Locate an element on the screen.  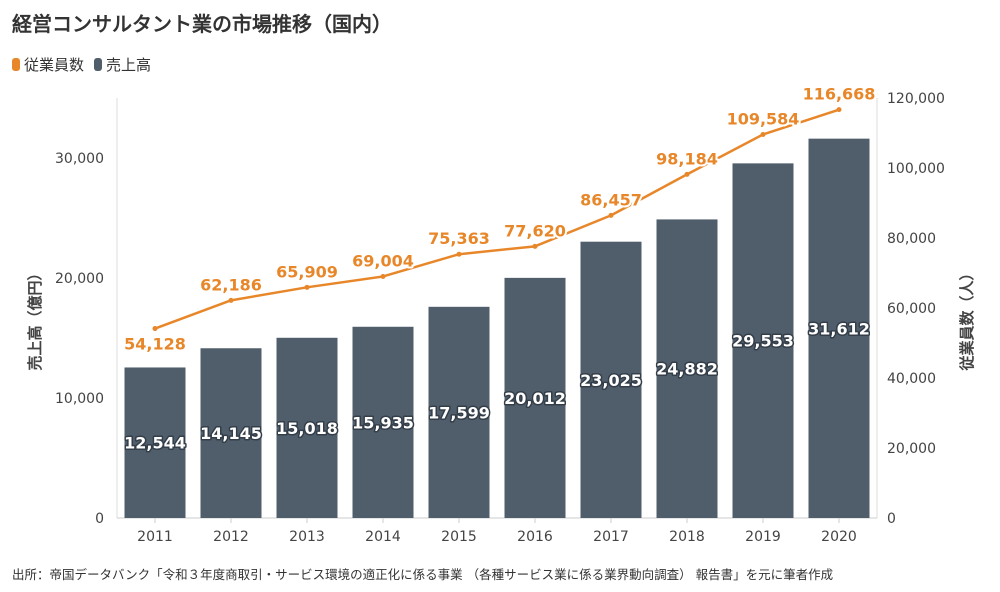
y-right-tick-label: 0 is located at coordinates (891, 519).